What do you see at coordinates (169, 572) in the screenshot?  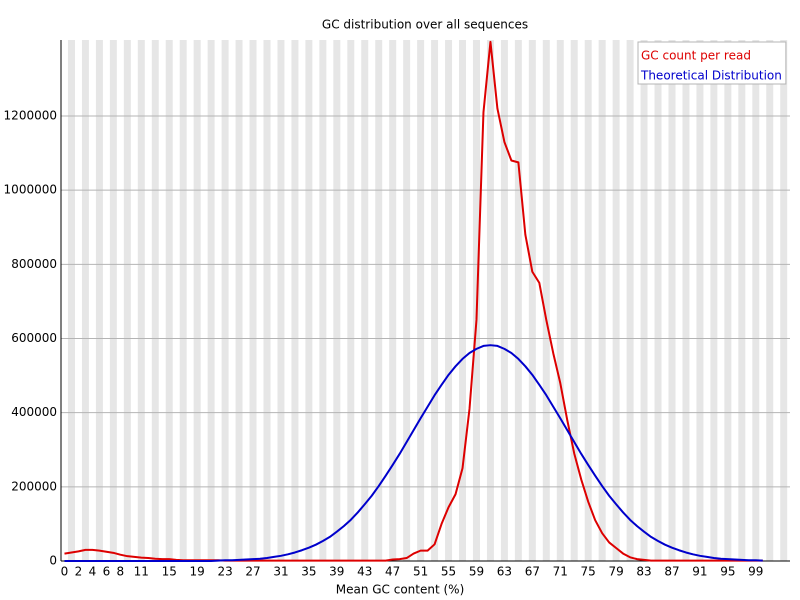 I see `x-tick-label: 15` at bounding box center [169, 572].